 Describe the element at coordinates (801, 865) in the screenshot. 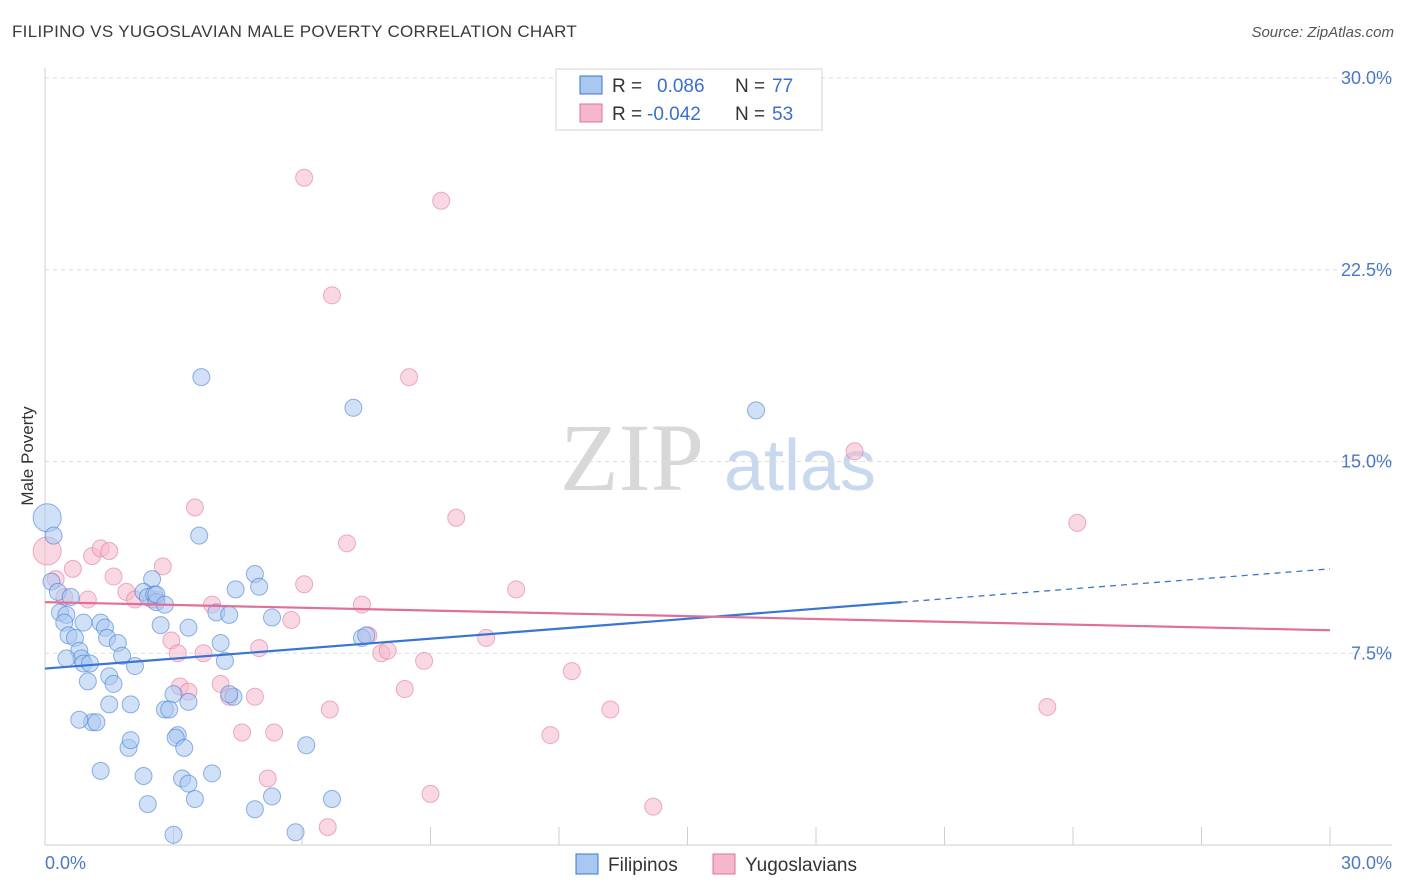

I see `legend-bottom-yugoslavians: Yugoslavians` at that location.